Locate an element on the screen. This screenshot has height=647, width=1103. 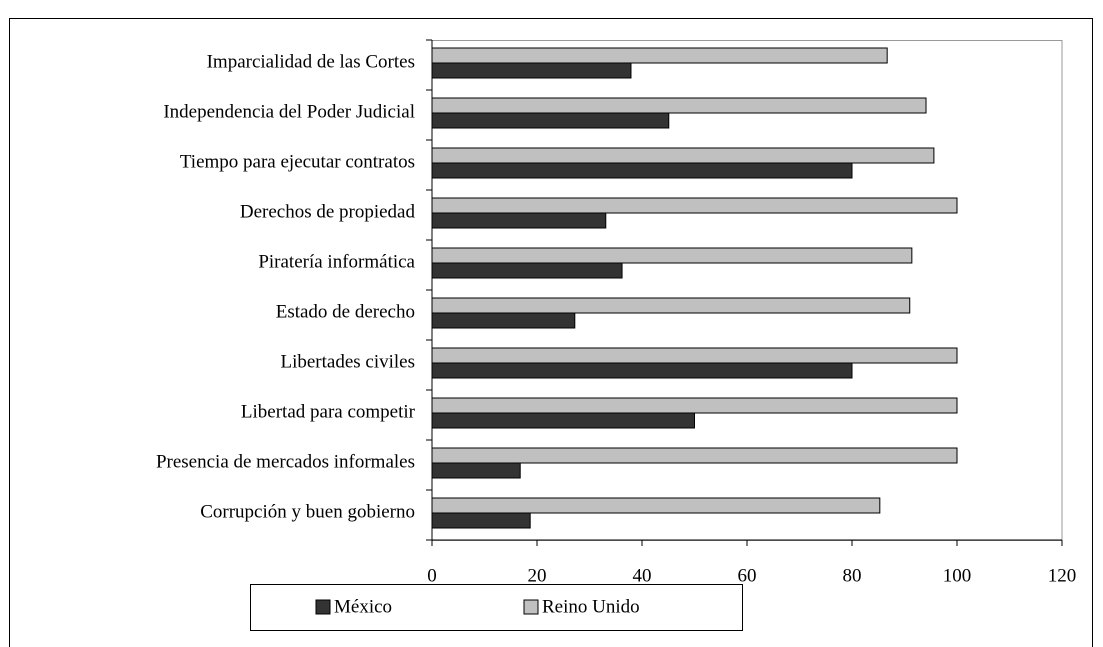
category-label: Tiempo para ejecutar contratos is located at coordinates (297, 161).